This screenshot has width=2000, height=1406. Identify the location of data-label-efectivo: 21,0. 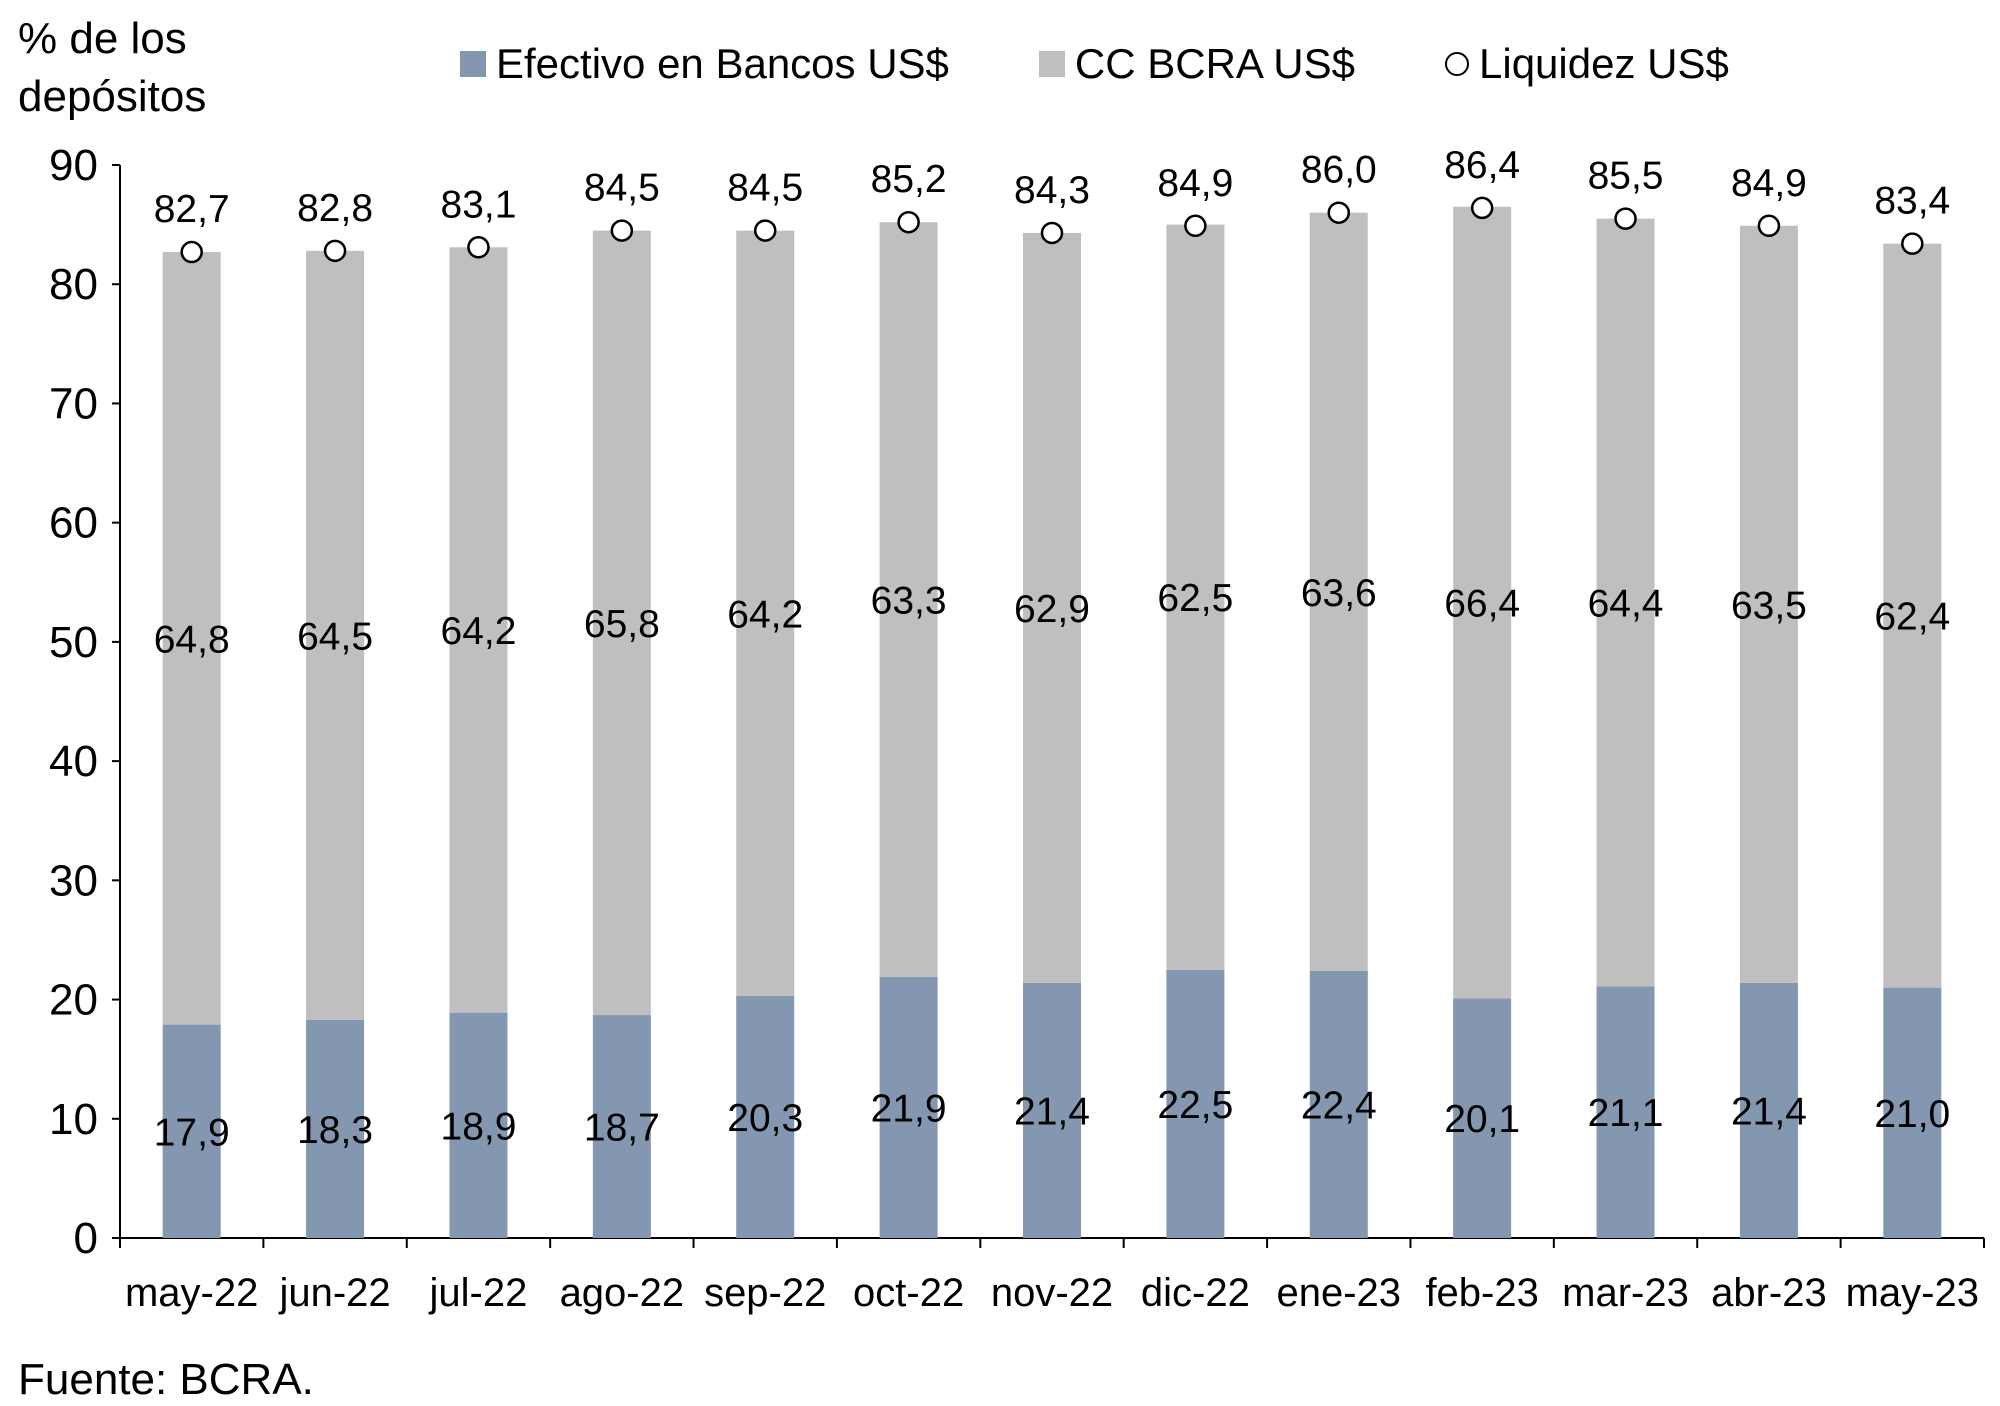
(1912, 1114).